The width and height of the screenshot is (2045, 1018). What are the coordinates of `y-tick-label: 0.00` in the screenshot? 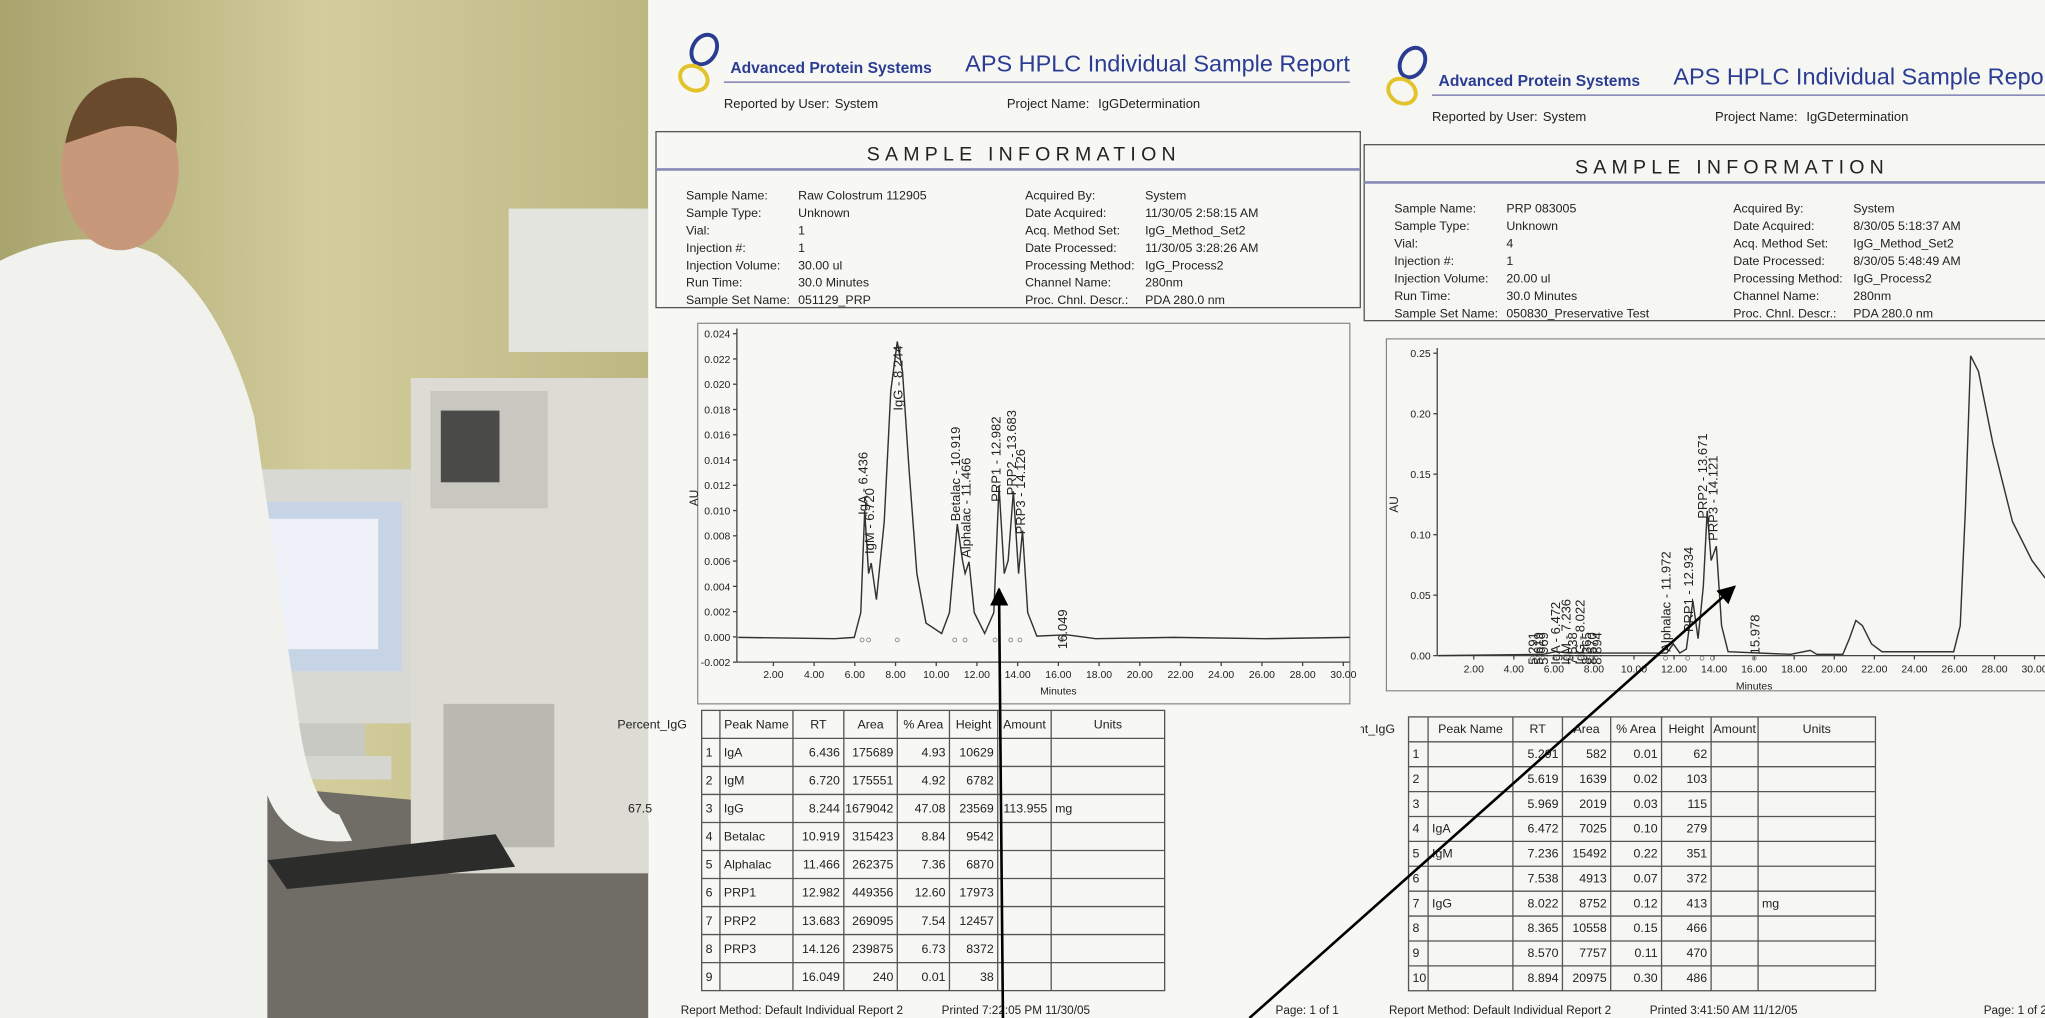 It's located at (1420, 657).